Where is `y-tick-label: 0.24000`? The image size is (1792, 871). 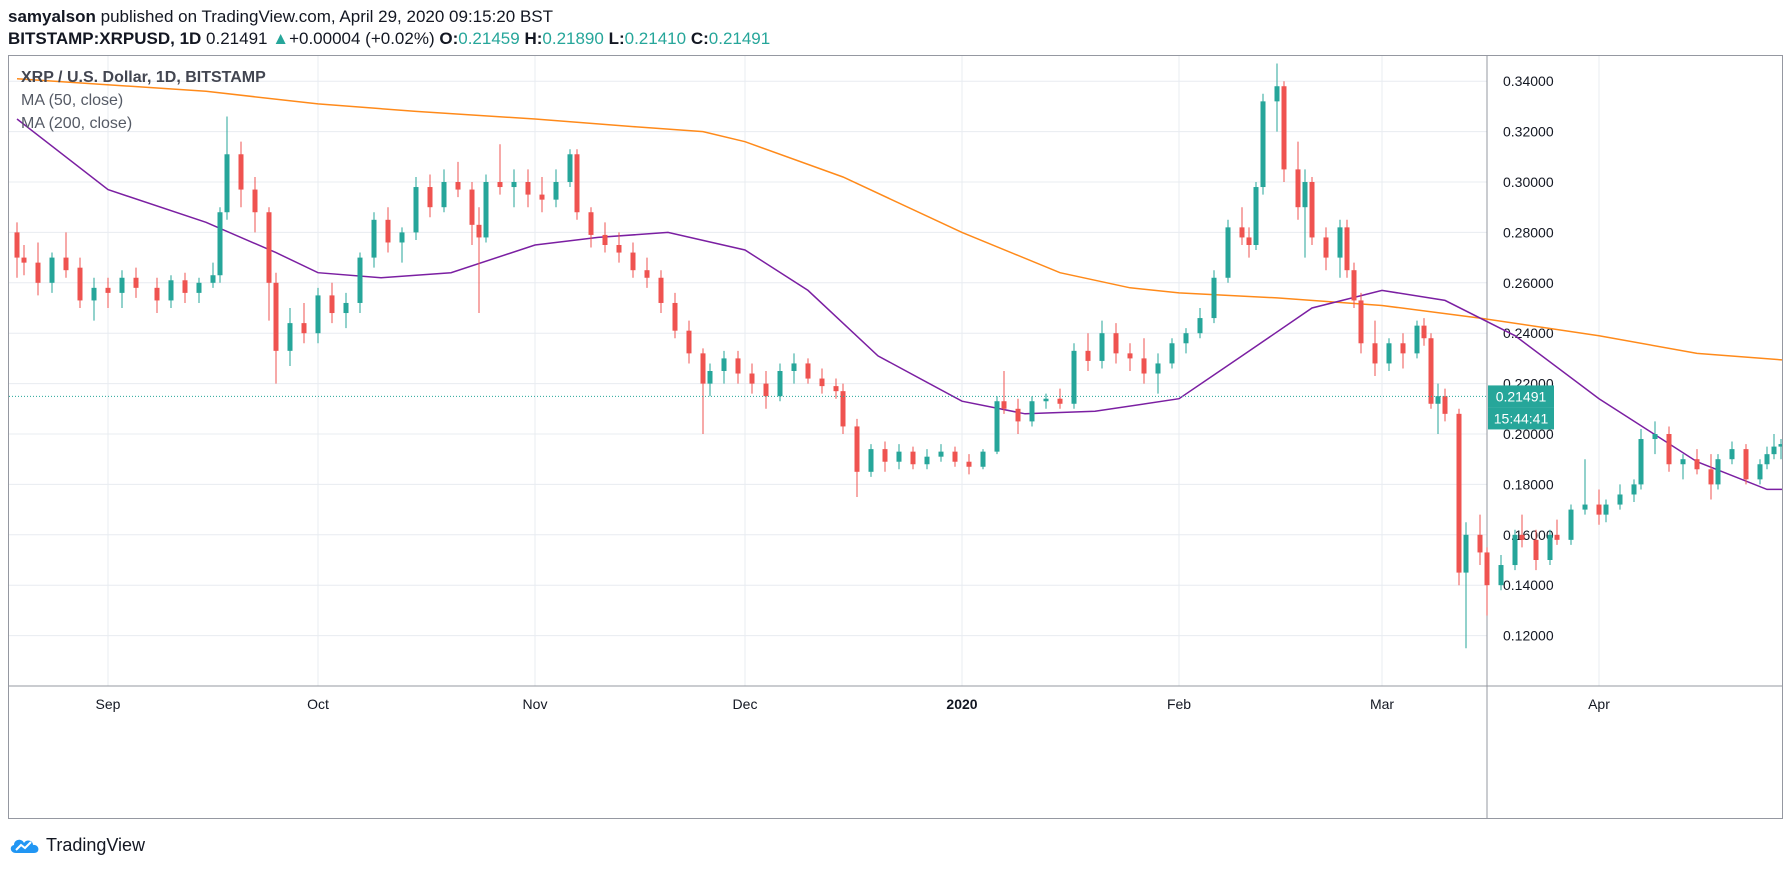 y-tick-label: 0.24000 is located at coordinates (1528, 333).